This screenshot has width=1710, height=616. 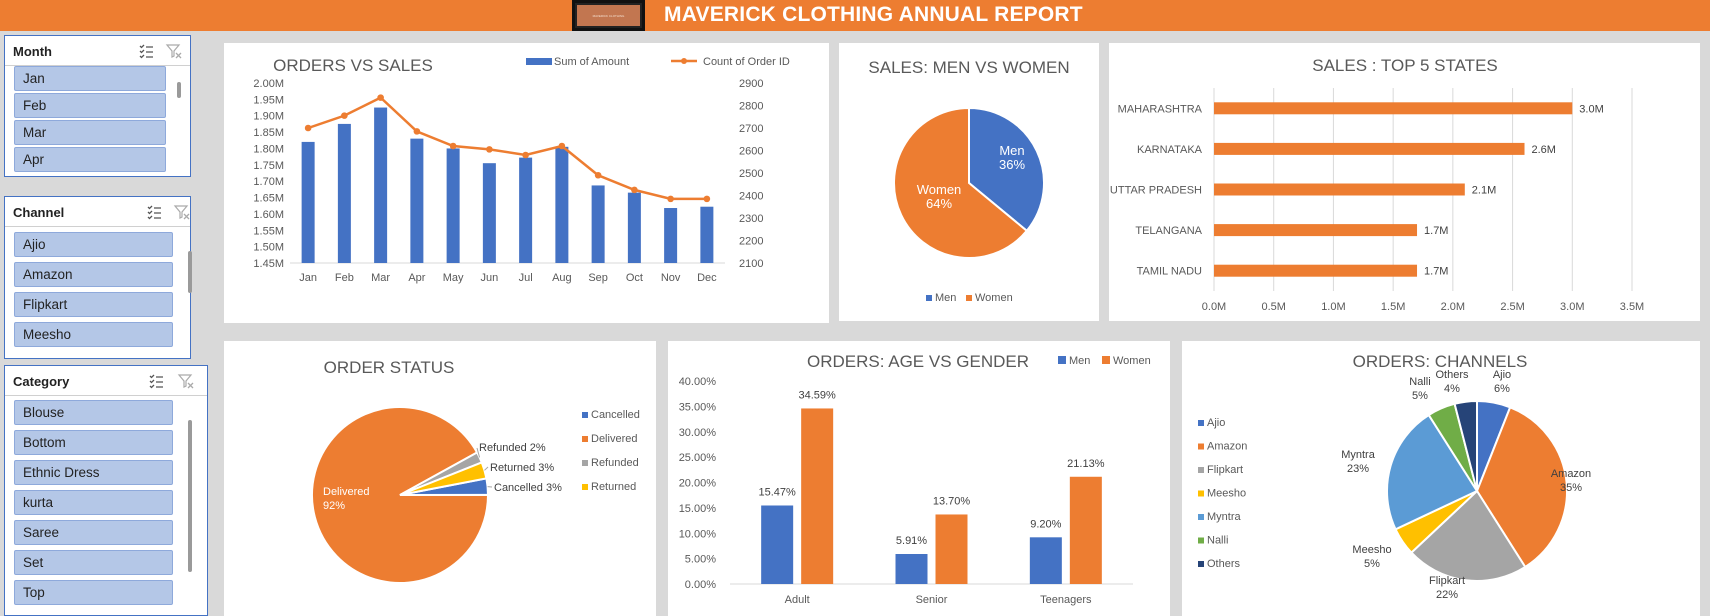 I want to click on x-tick-label: Oct, so click(x=634, y=278).